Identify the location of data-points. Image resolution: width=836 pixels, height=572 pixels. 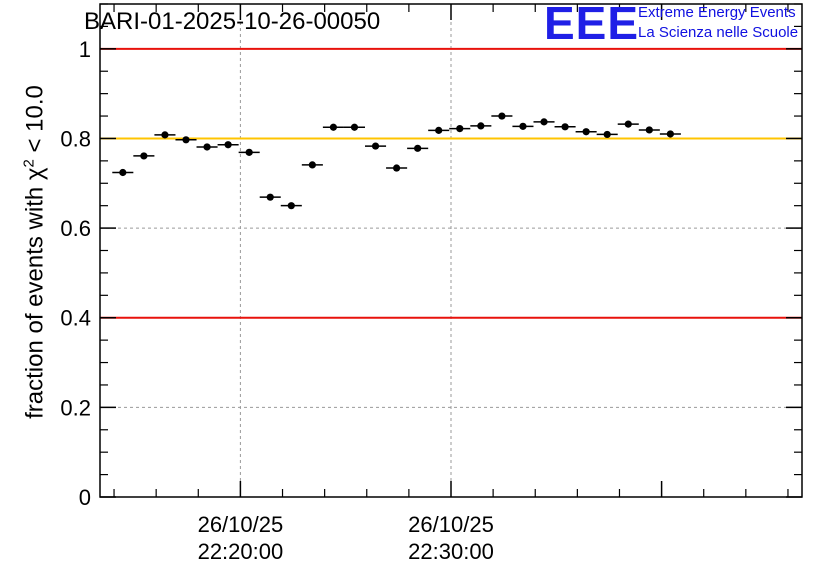
(396, 161).